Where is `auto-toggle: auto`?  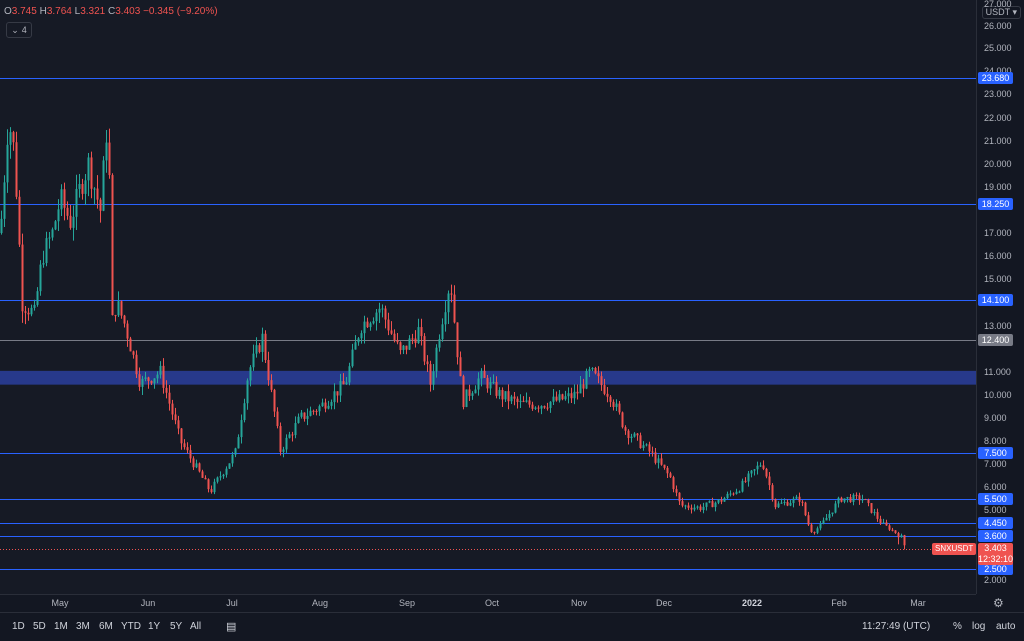 auto-toggle: auto is located at coordinates (1006, 626).